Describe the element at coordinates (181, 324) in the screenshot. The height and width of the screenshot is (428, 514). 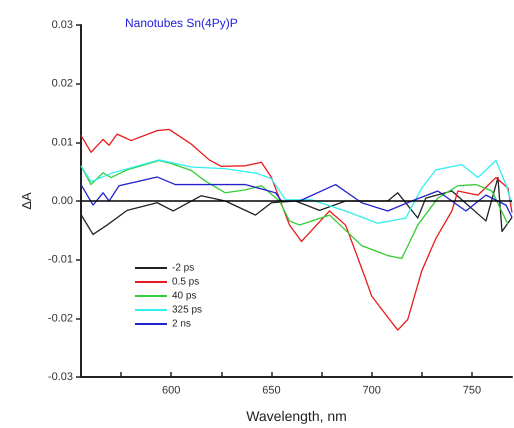
I see `legend-label: 2 ns` at that location.